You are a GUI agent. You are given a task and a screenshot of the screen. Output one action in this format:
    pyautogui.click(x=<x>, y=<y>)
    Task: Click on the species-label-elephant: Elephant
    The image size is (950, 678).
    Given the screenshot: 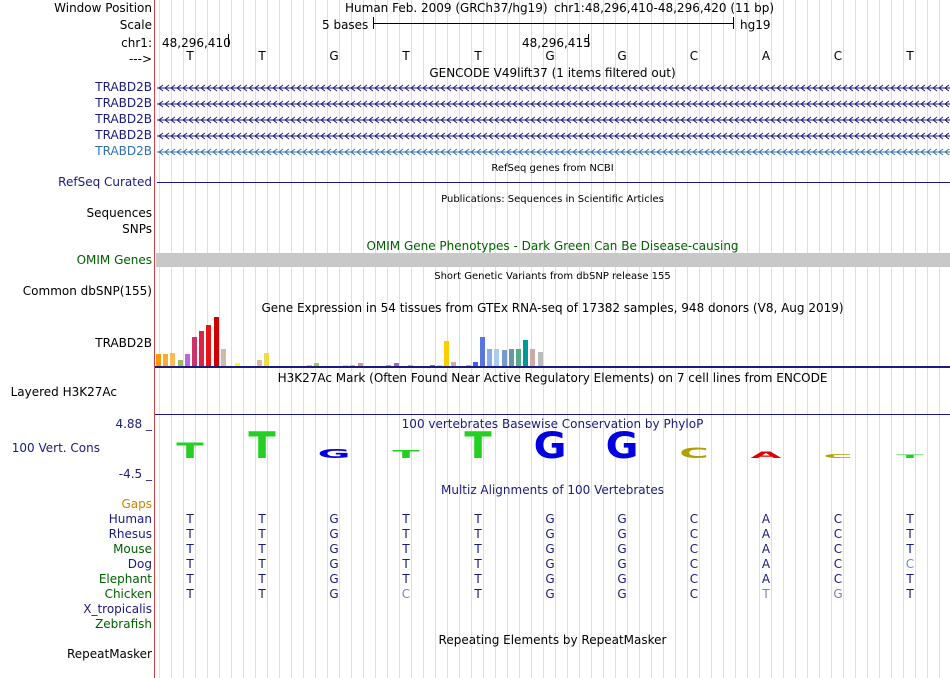 What is the action you would take?
    pyautogui.click(x=125, y=579)
    